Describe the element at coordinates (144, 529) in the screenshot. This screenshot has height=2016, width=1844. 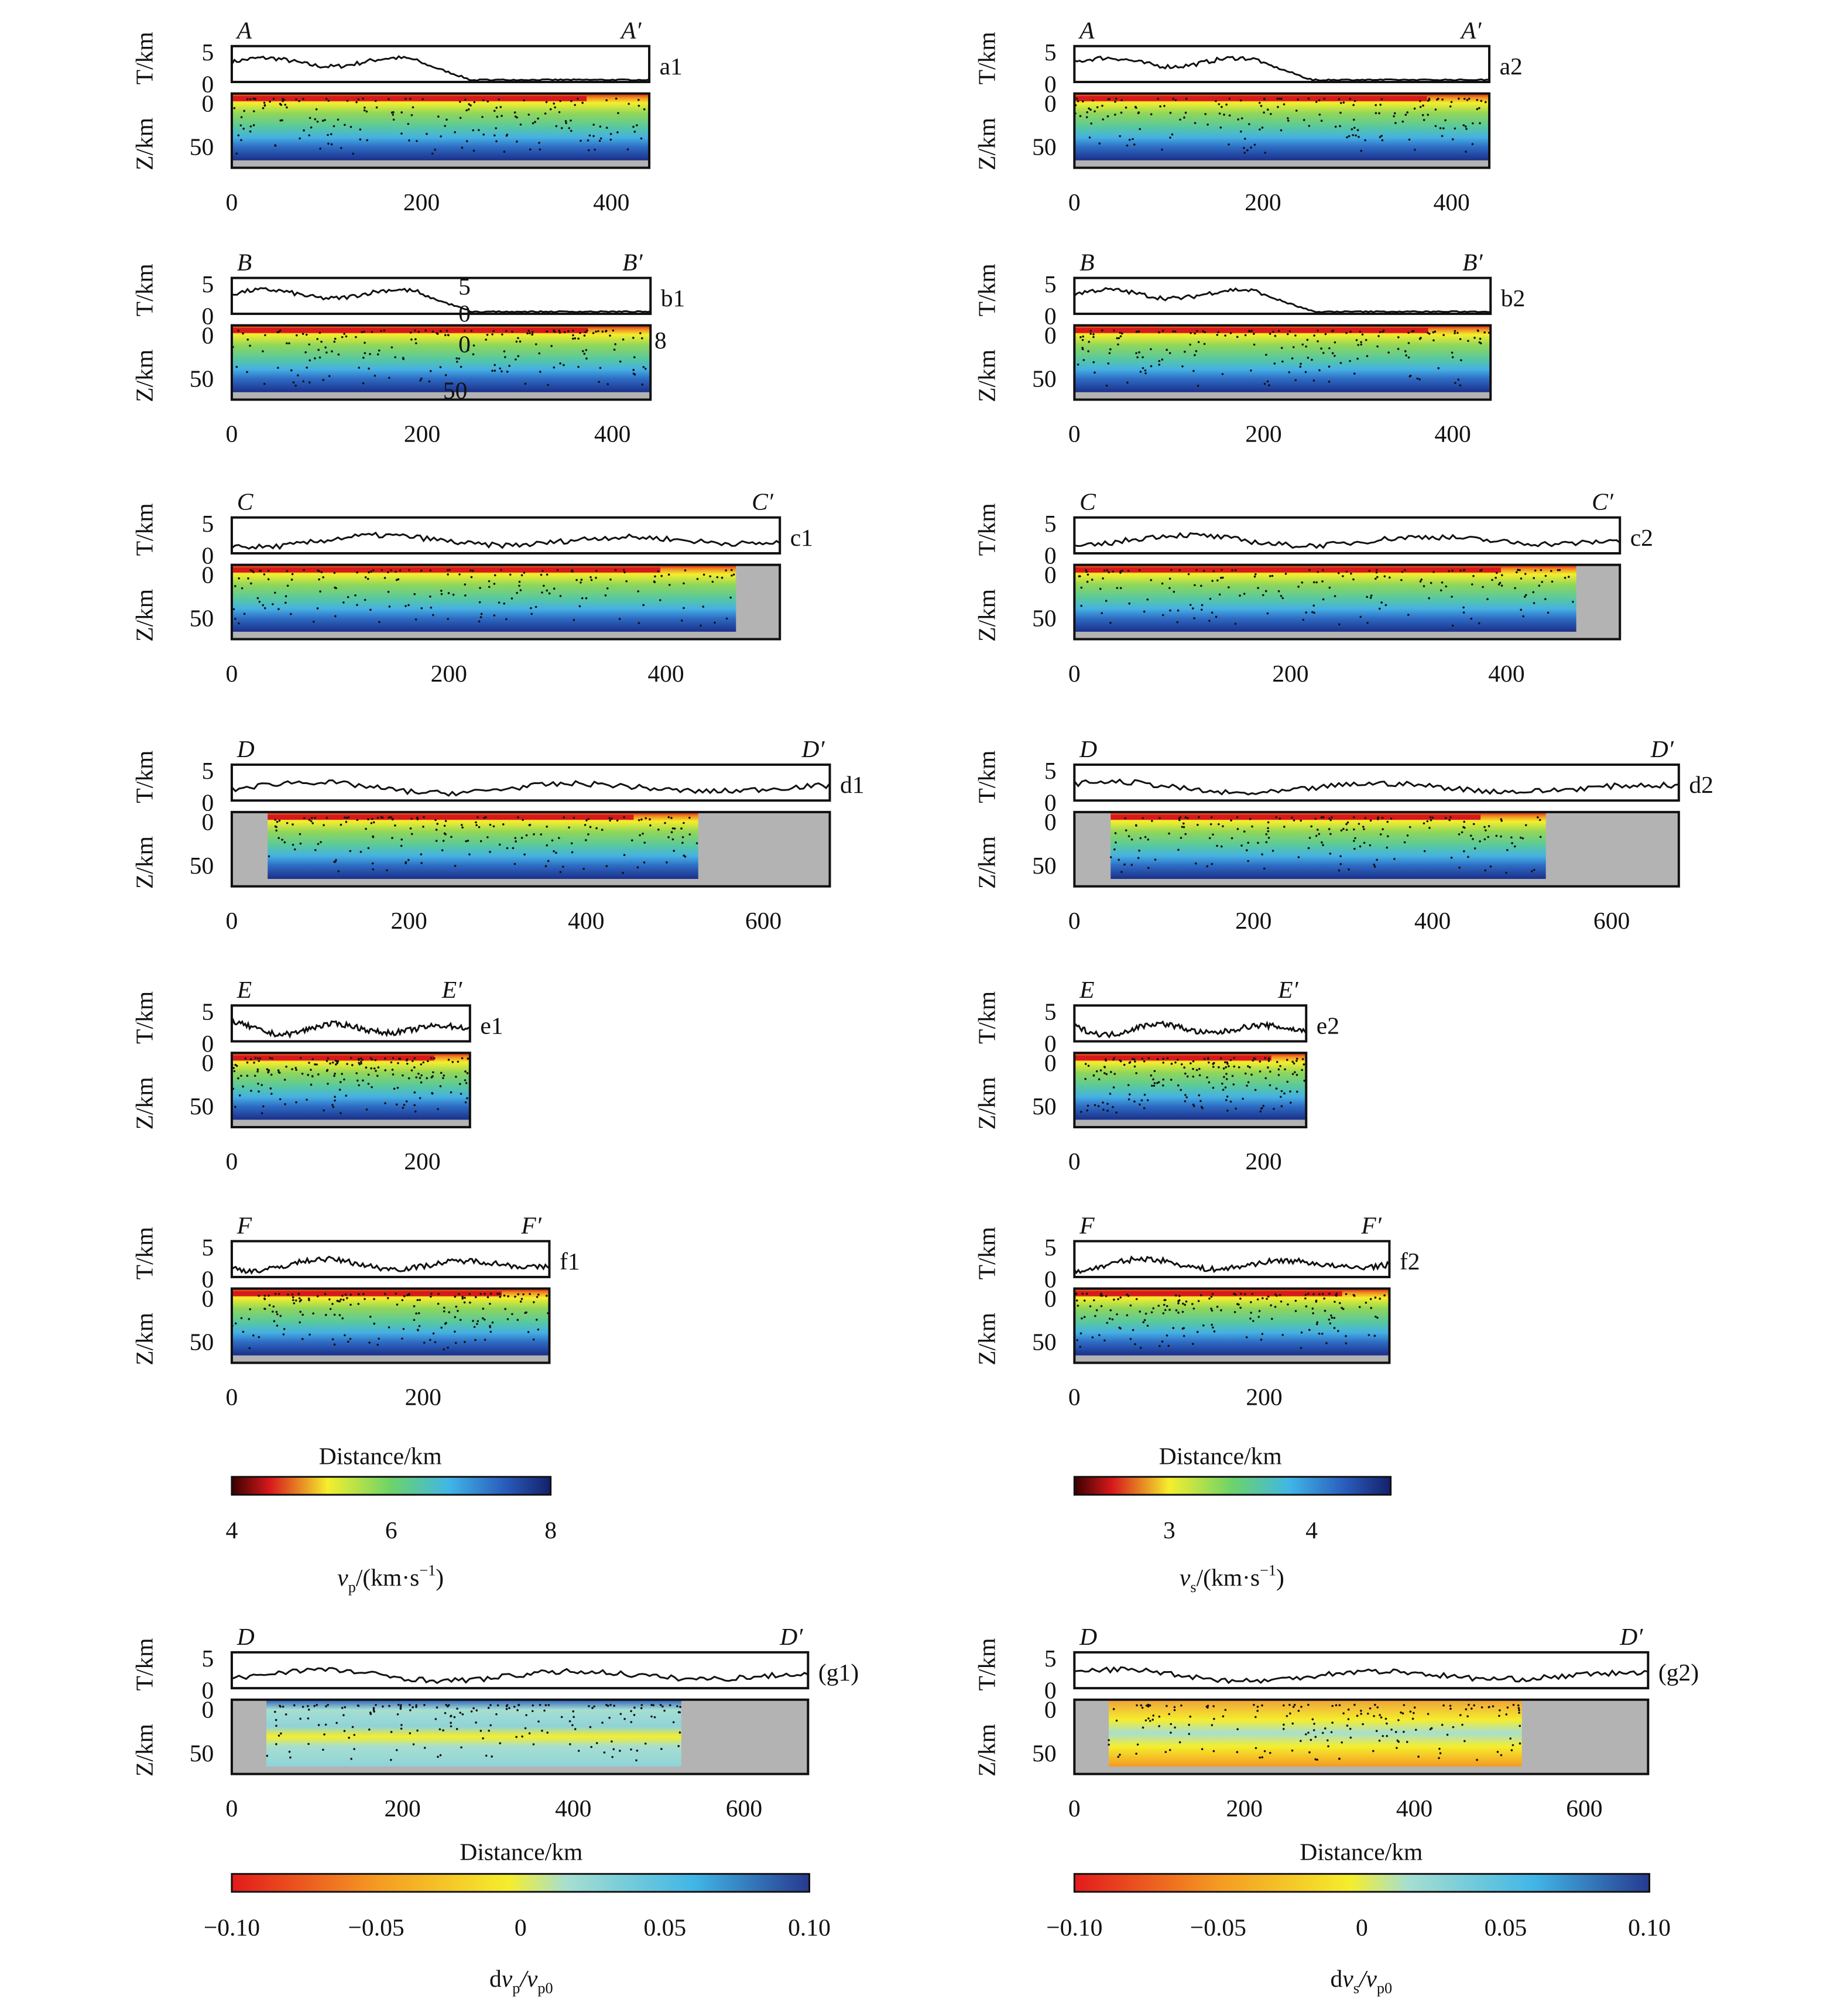
I see `t-axis-label: T/km` at that location.